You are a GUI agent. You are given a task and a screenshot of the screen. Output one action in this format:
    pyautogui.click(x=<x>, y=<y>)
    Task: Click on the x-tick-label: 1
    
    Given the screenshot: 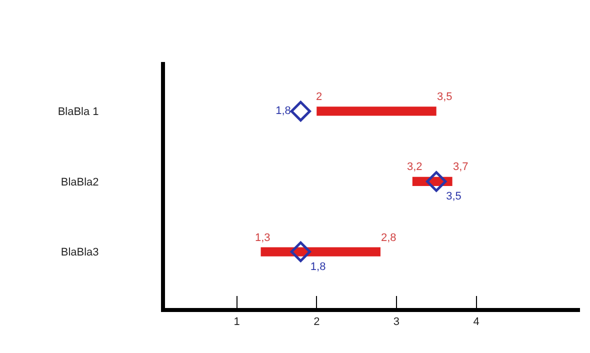 What is the action you would take?
    pyautogui.click(x=237, y=322)
    